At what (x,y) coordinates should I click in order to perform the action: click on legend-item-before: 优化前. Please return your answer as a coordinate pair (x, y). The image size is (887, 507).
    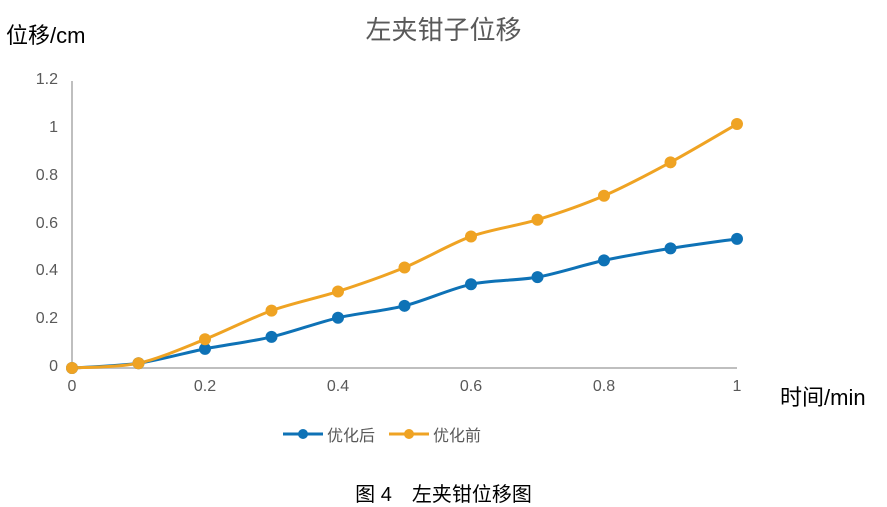
    Looking at the image, I should click on (435, 434).